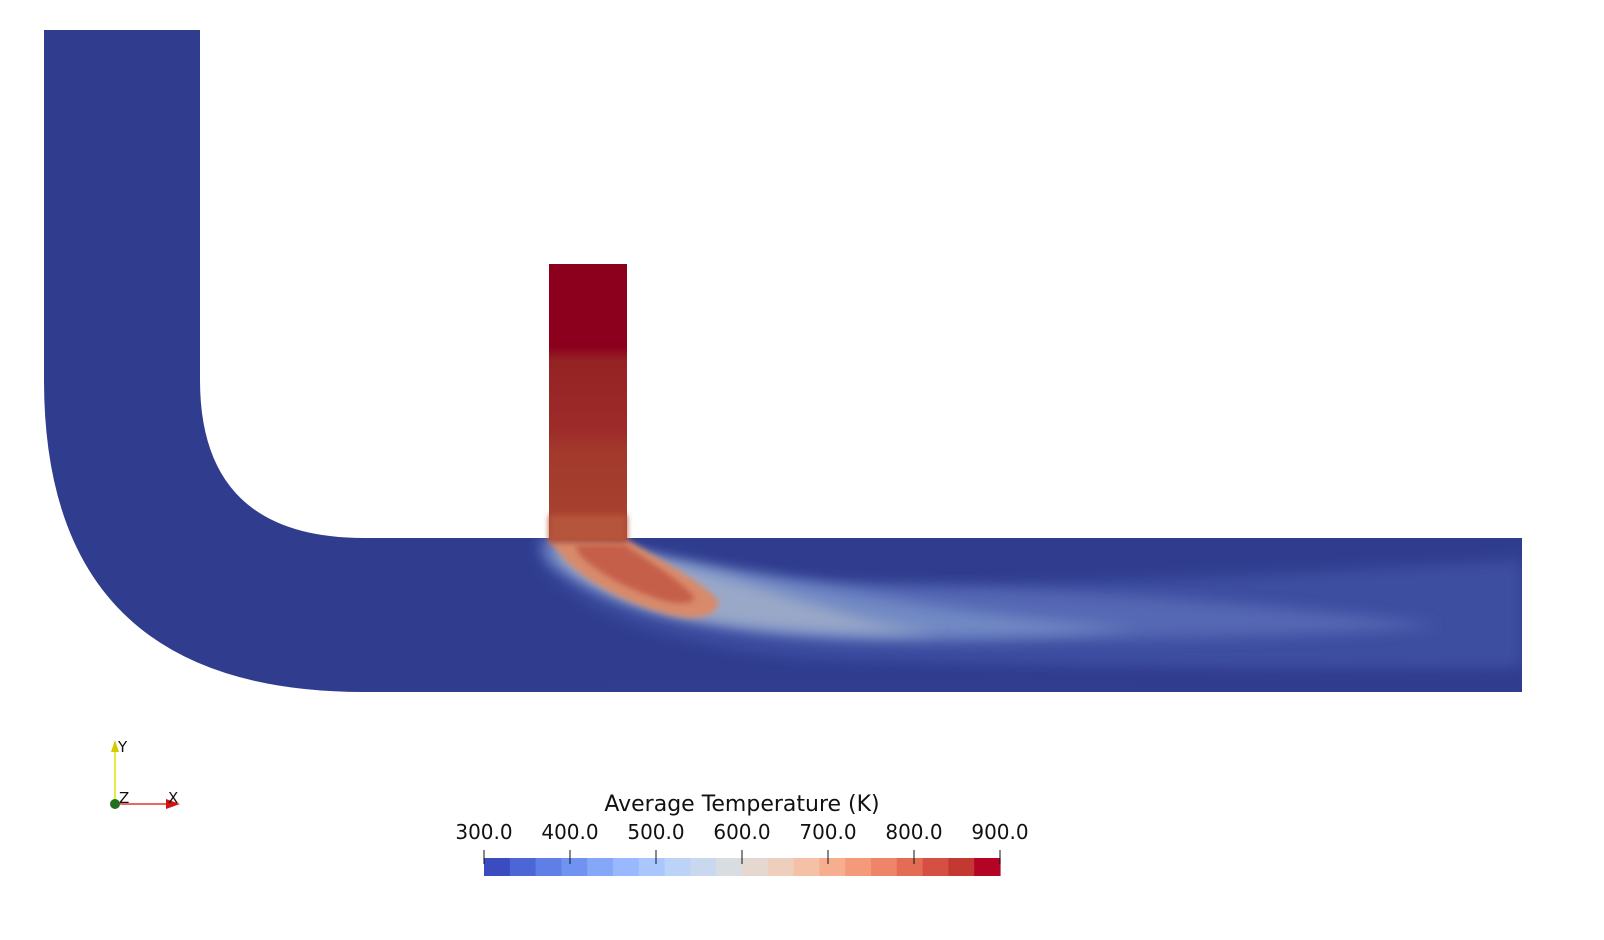 The width and height of the screenshot is (1604, 940). What do you see at coordinates (173, 798) in the screenshot?
I see `axis-x-label: X` at bounding box center [173, 798].